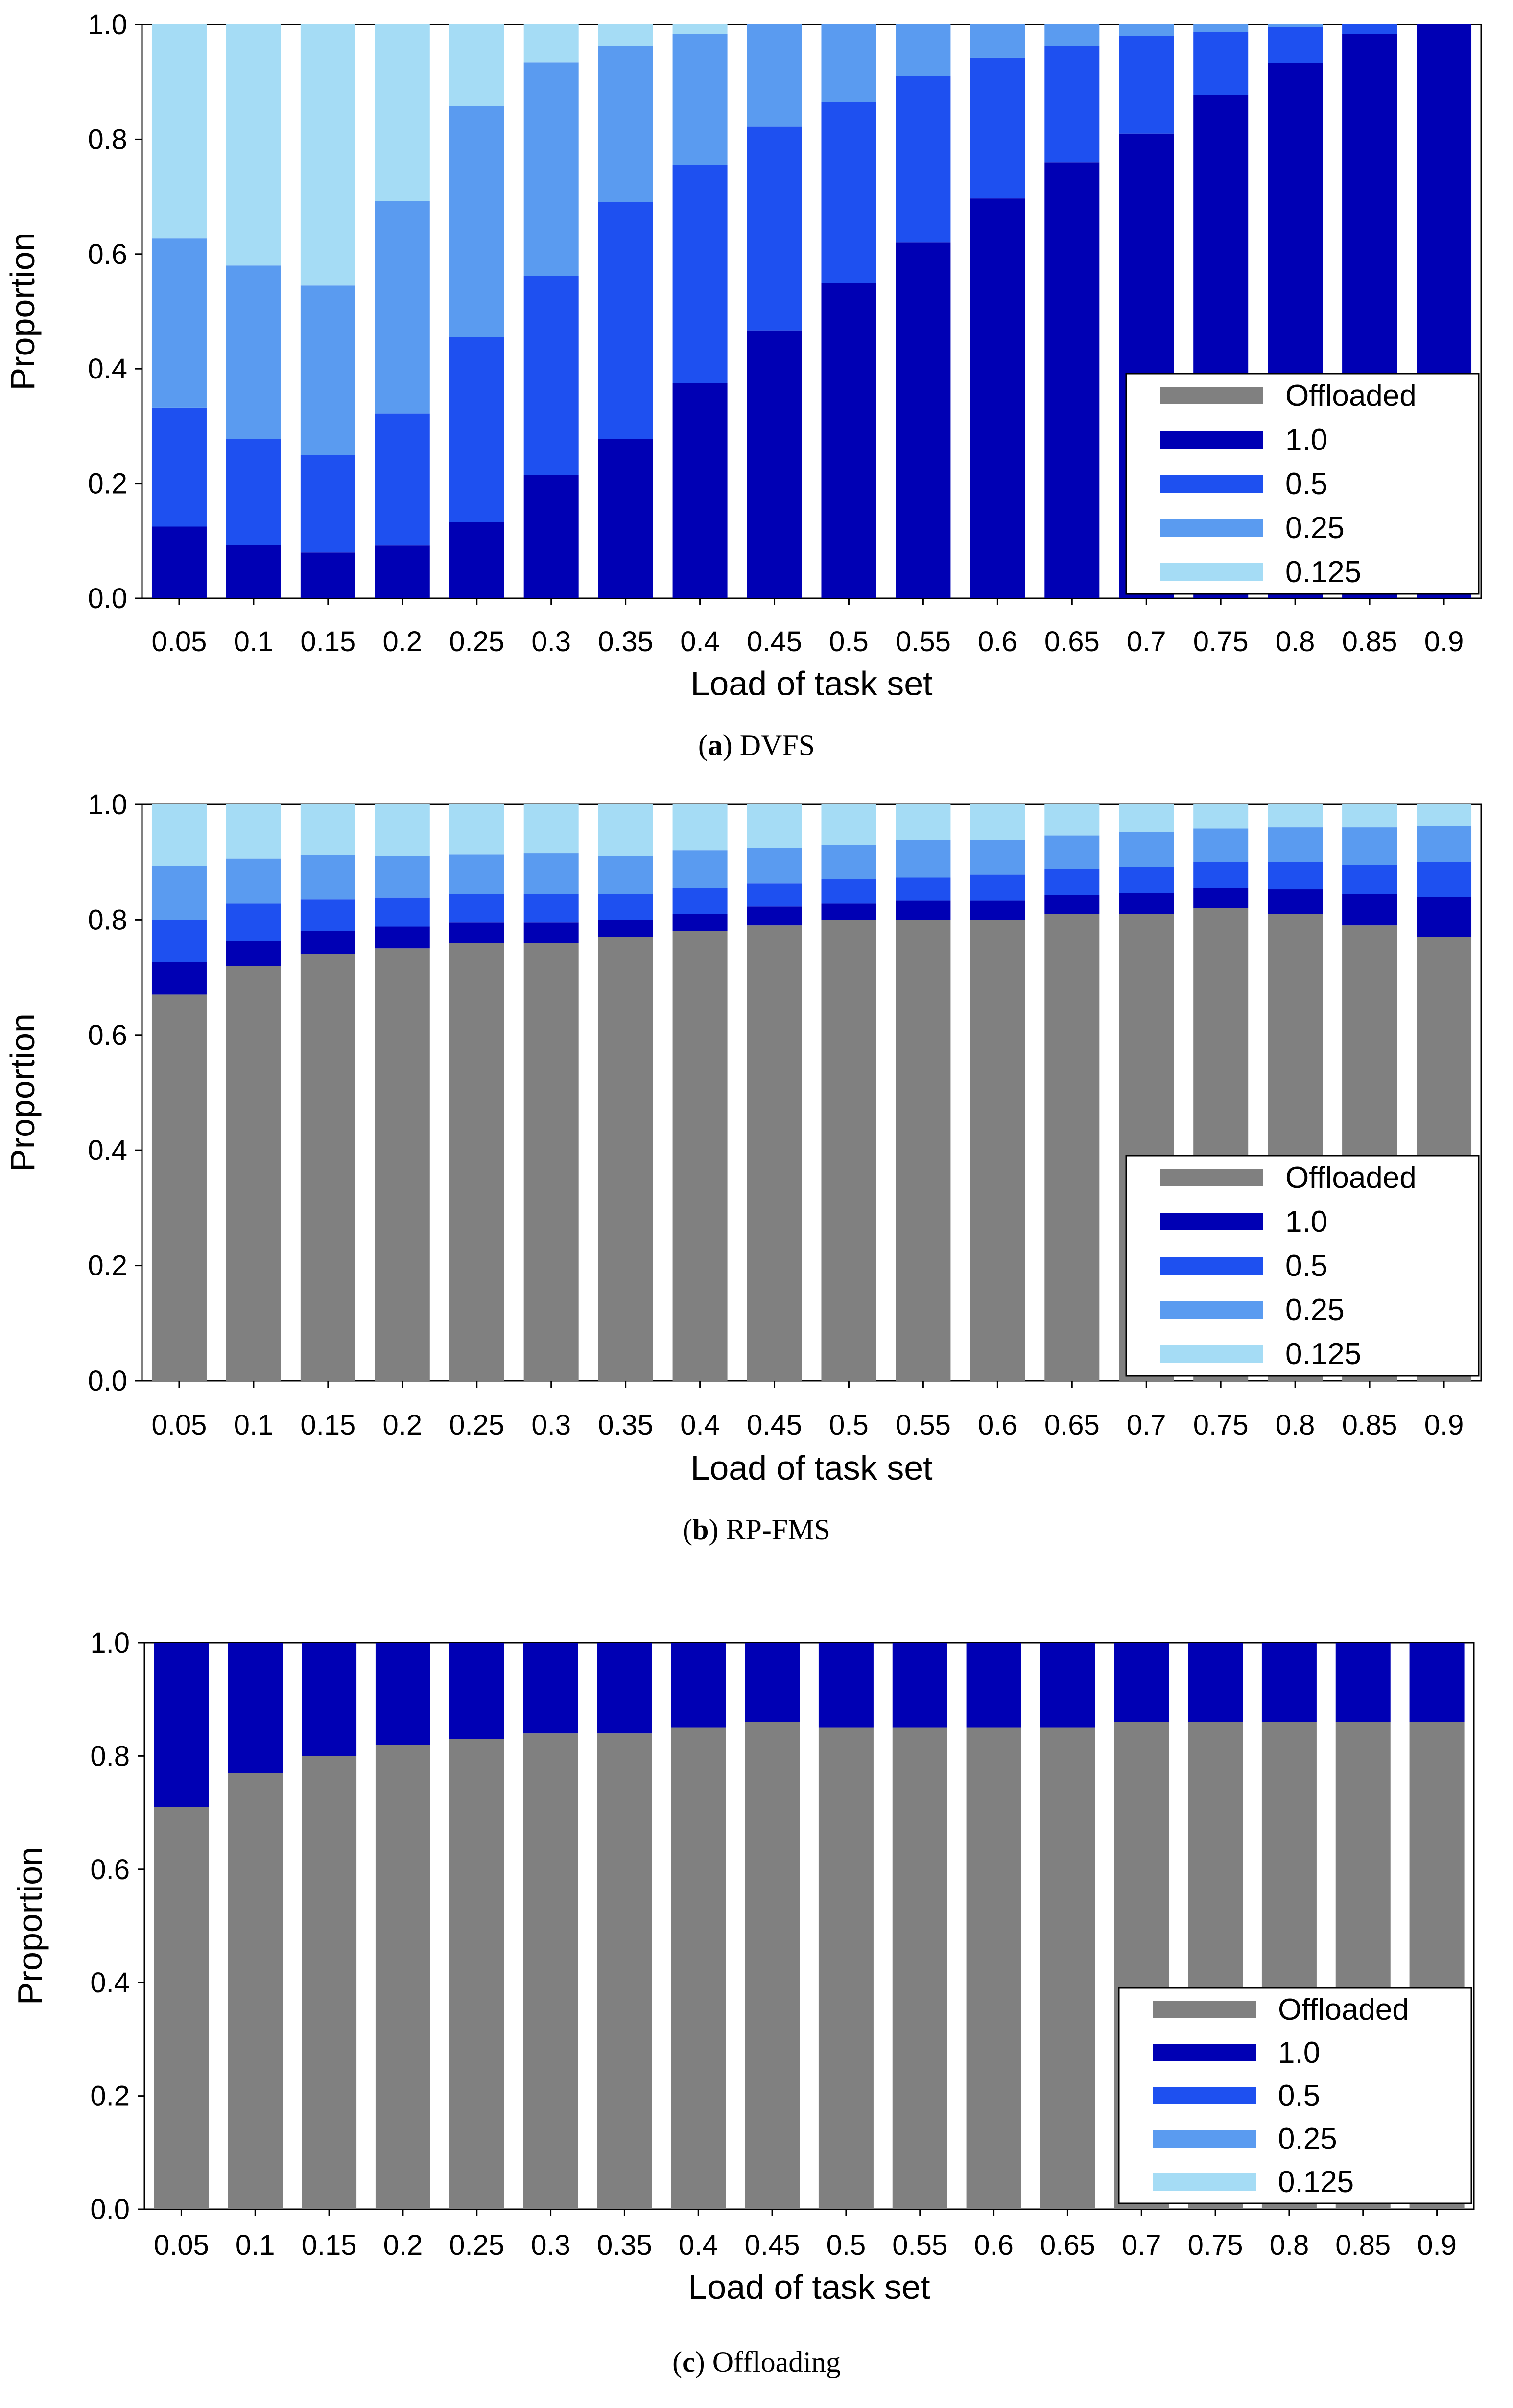  What do you see at coordinates (1369, 1425) in the screenshot?
I see `x-tick-label: 0.85` at bounding box center [1369, 1425].